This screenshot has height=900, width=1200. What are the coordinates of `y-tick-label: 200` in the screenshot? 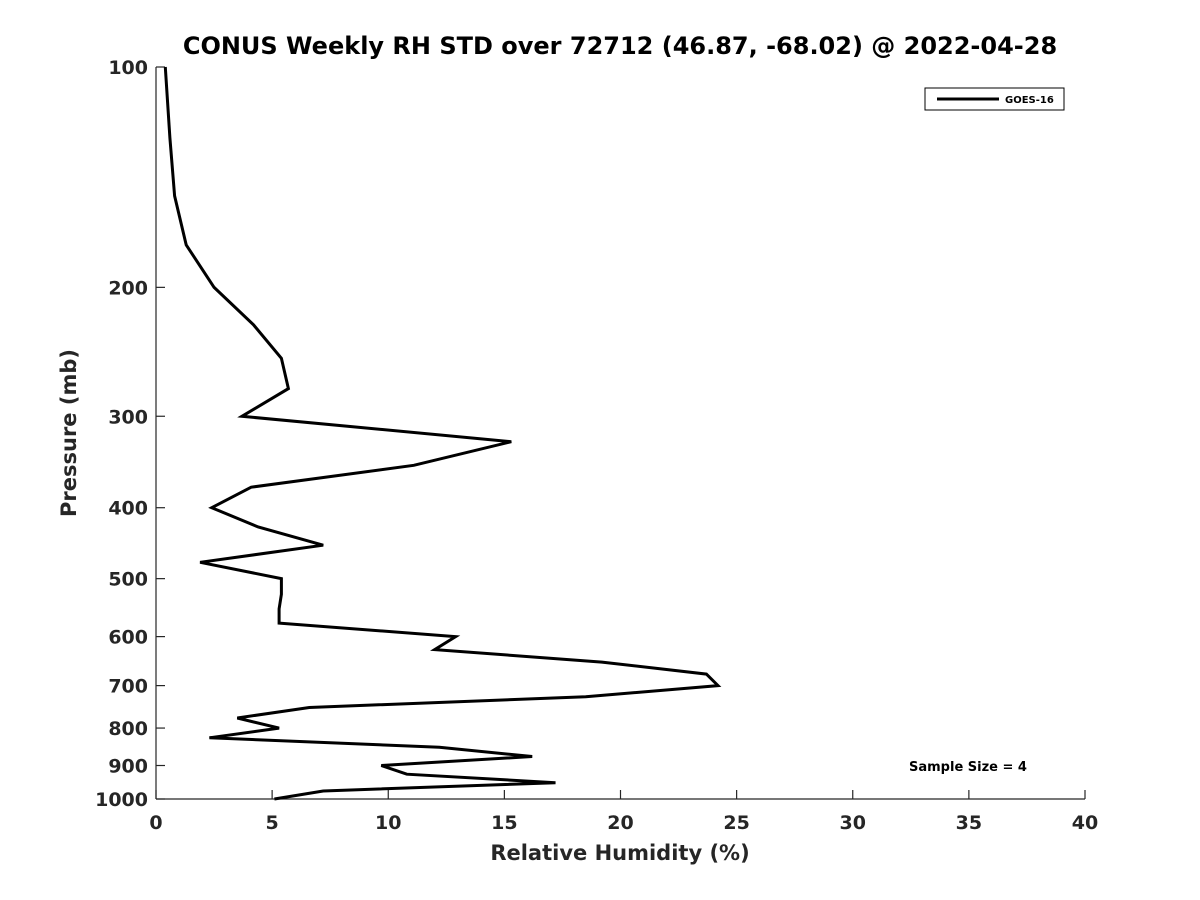 It's located at (128, 288).